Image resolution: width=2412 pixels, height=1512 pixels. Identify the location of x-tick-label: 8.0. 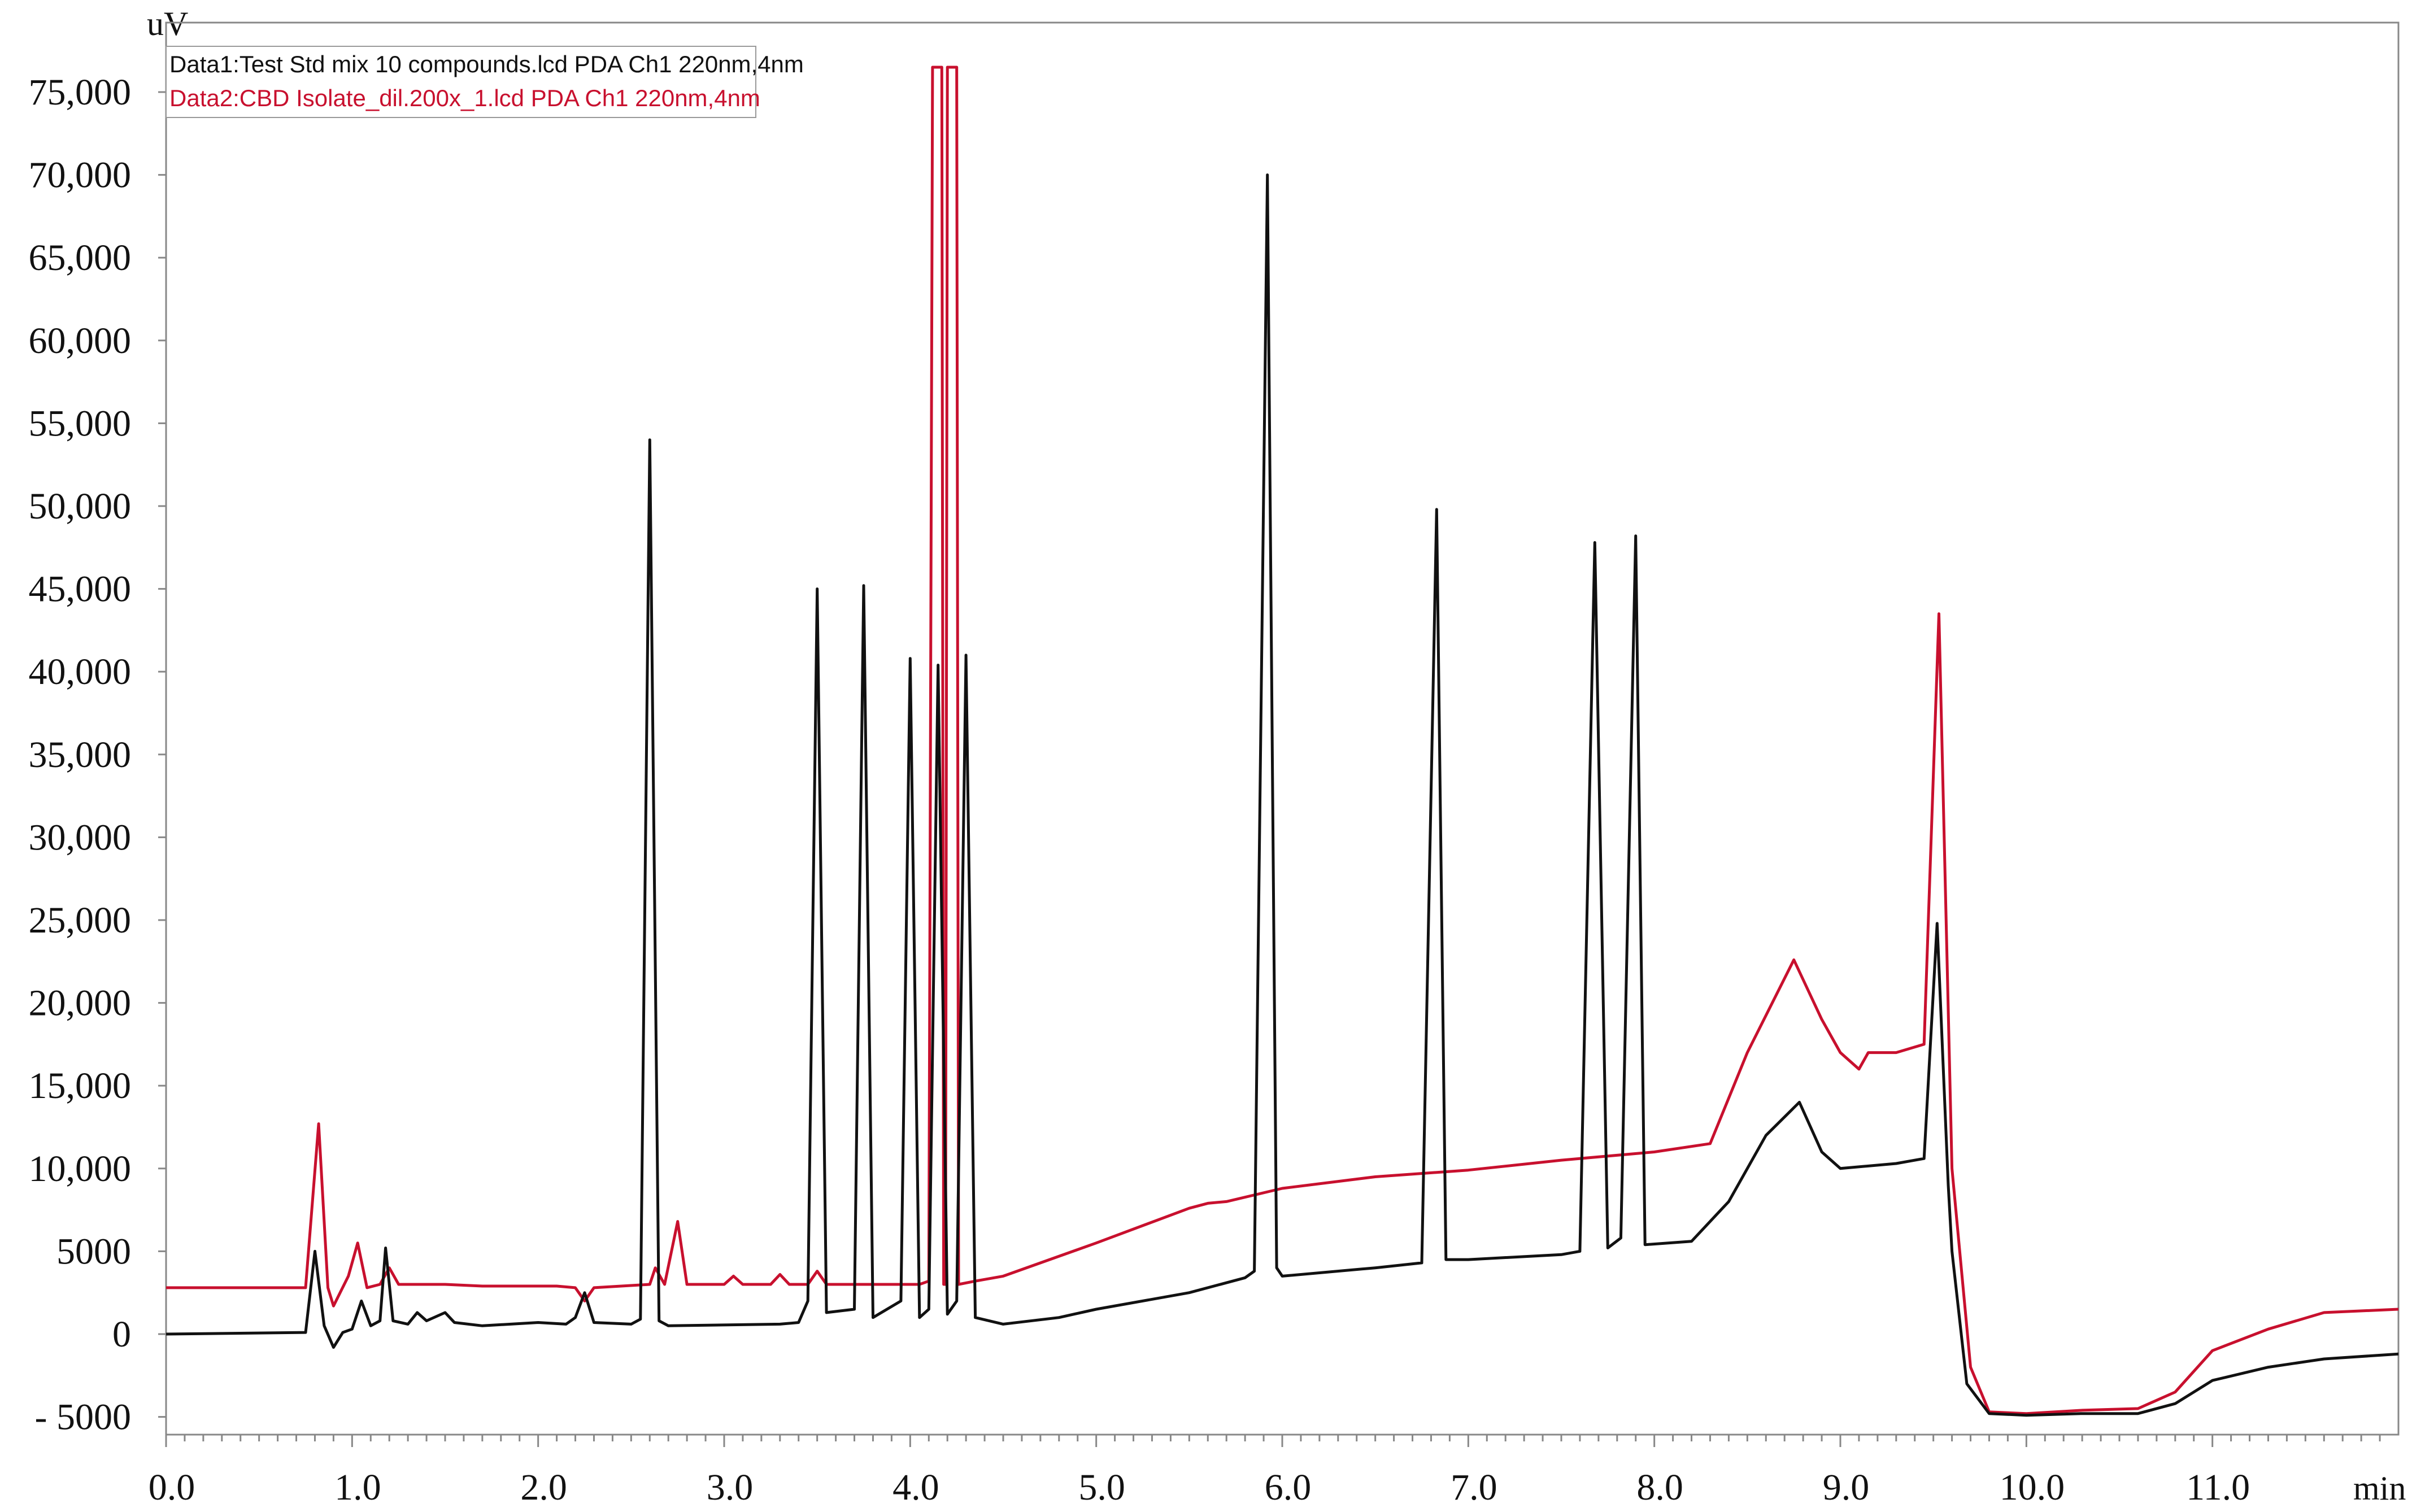
(1659, 1487).